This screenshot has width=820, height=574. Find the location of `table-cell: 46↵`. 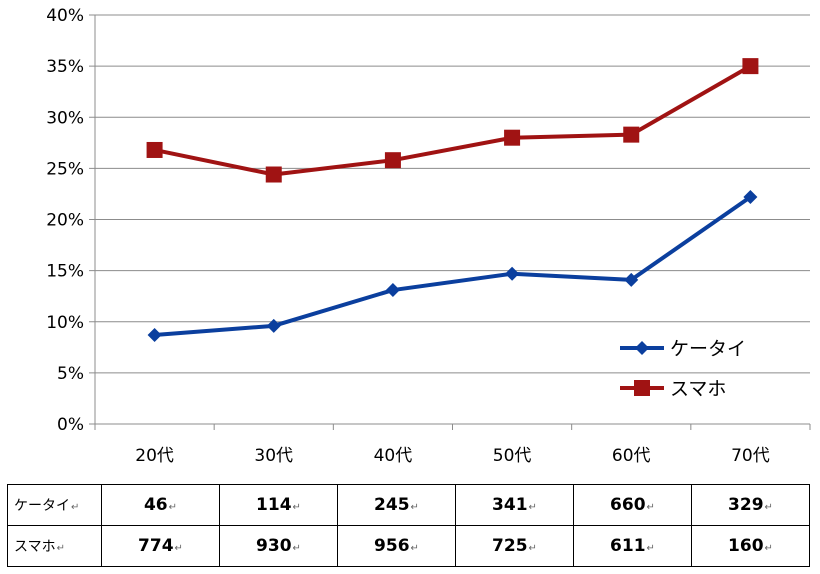

table-cell: 46↵ is located at coordinates (160, 505).